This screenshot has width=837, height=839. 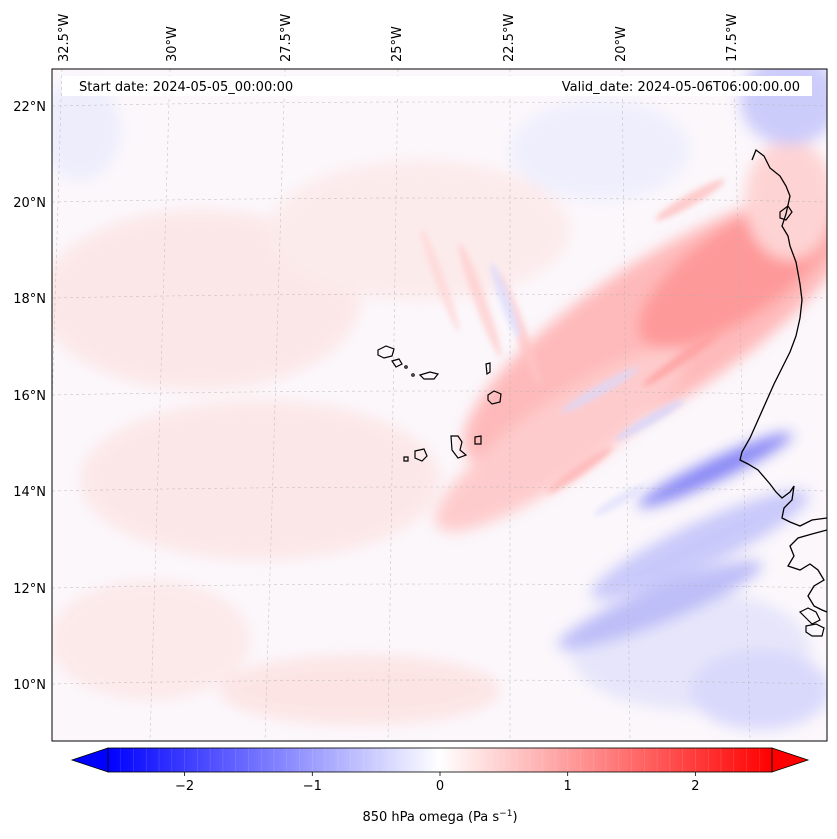 I want to click on lon-label: 30°W, so click(x=172, y=44).